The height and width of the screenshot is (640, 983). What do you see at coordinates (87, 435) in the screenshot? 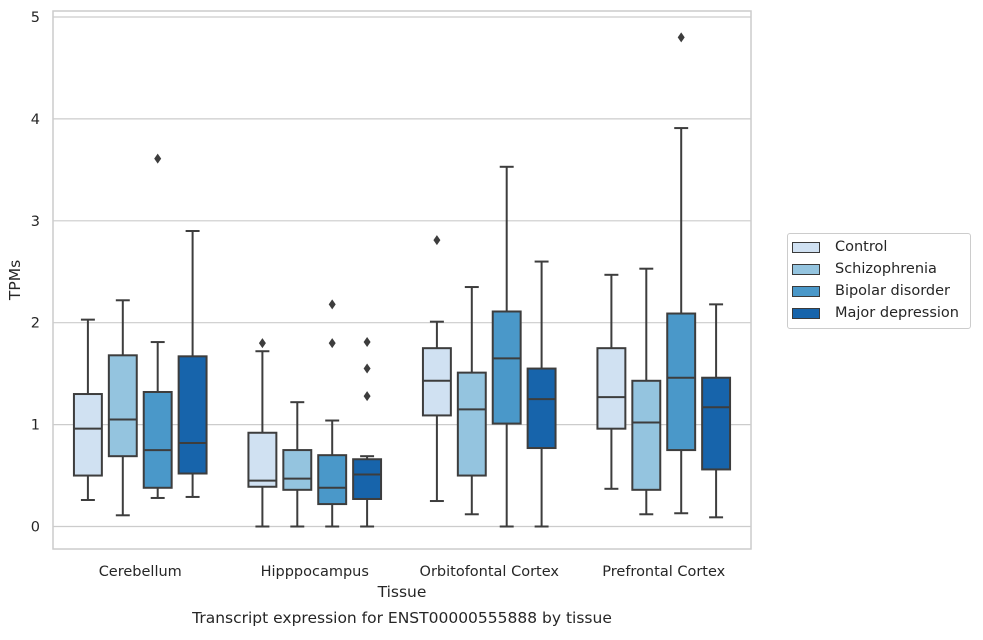
I see `box-cerebellum-control` at bounding box center [87, 435].